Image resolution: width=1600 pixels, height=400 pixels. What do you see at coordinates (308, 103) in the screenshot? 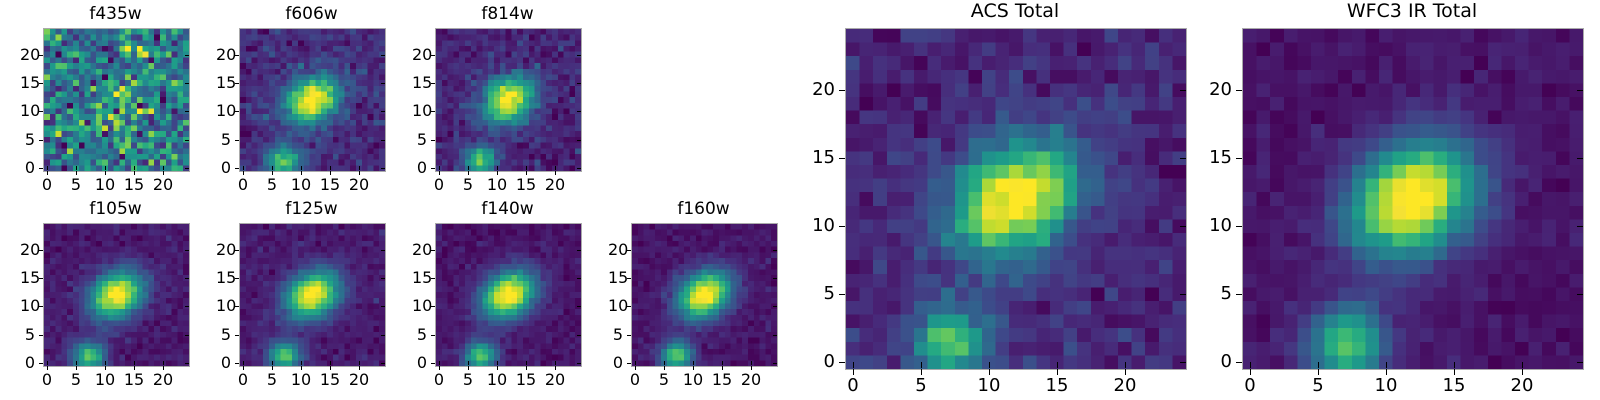
I see `panel-f606w: f606w 0 5 10 15 20 0 5 10 15 20` at bounding box center [308, 103].